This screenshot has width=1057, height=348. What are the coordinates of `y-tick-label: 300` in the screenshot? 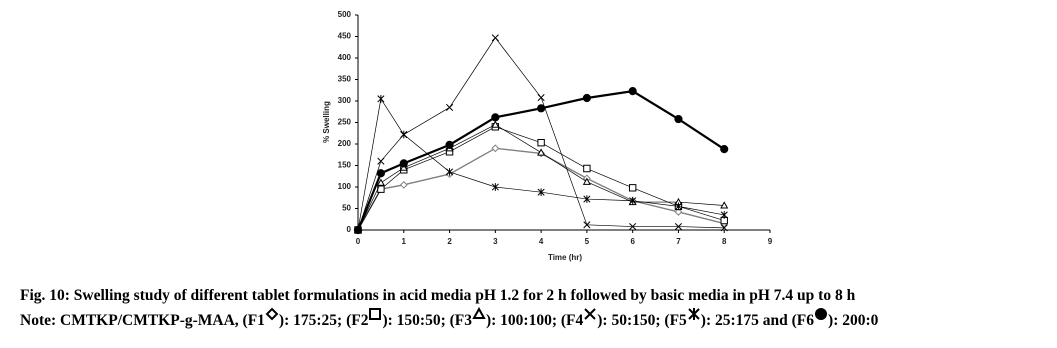 It's located at (345, 100).